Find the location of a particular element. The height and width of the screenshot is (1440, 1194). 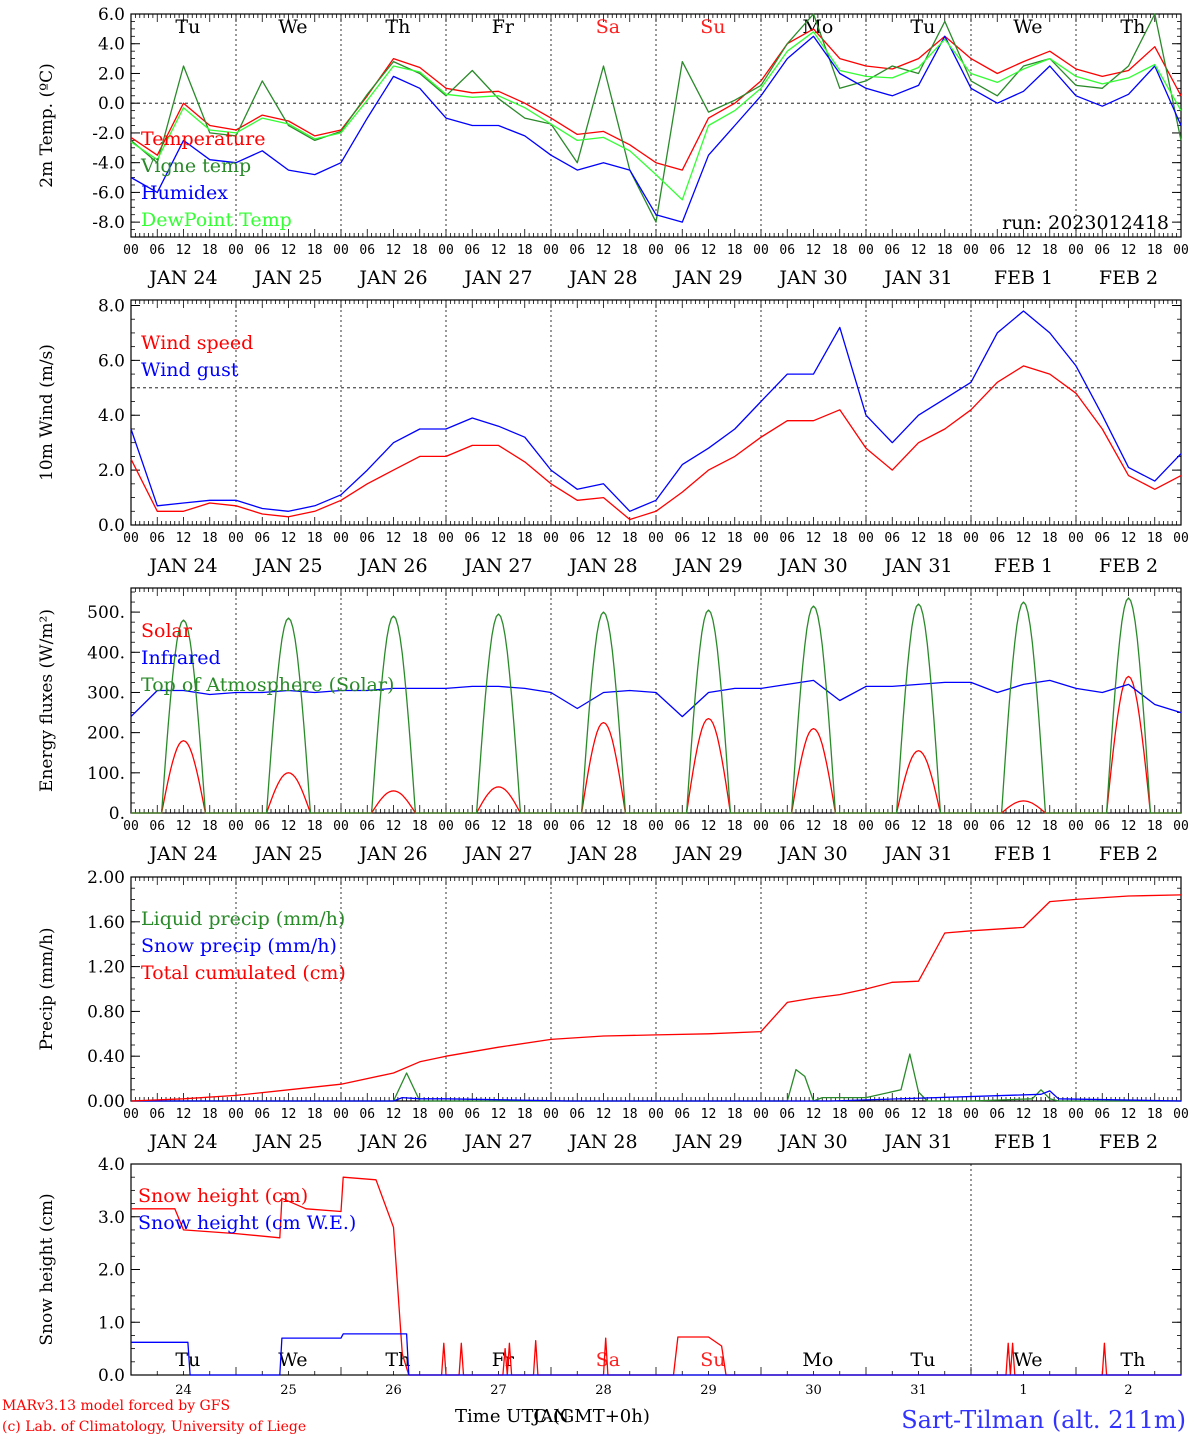

legend-entry: Humidex is located at coordinates (184, 193).